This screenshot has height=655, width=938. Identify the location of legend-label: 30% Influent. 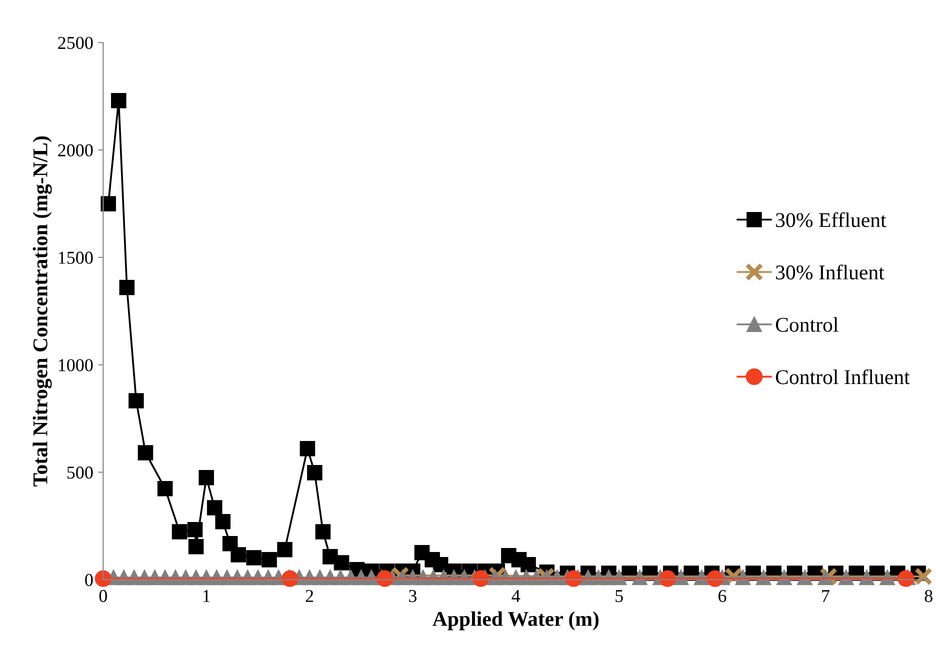
(830, 272).